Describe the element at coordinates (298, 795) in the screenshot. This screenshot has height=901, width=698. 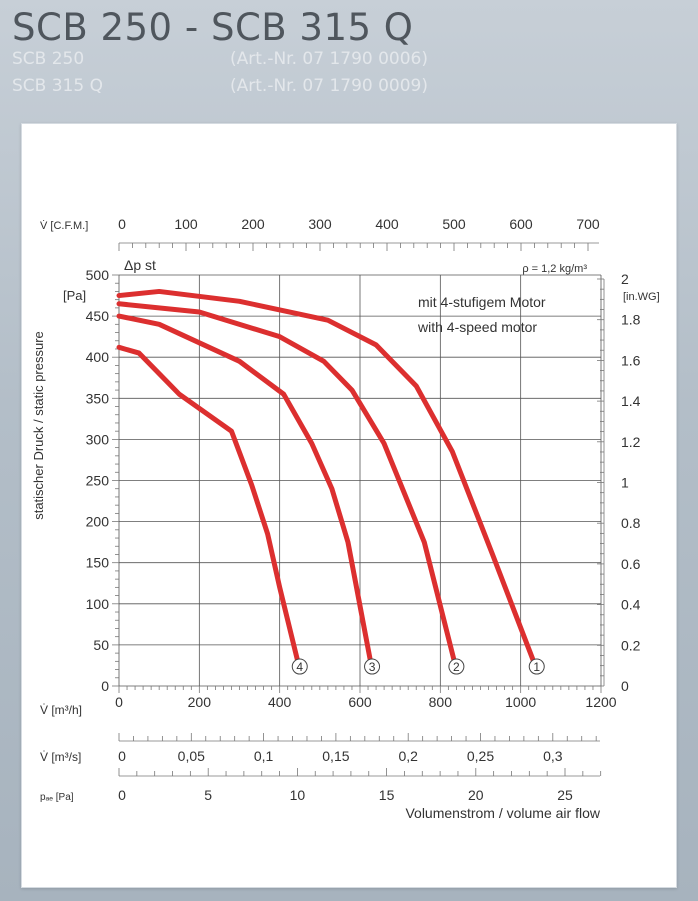
I see `pdyn-tick-label: 10` at that location.